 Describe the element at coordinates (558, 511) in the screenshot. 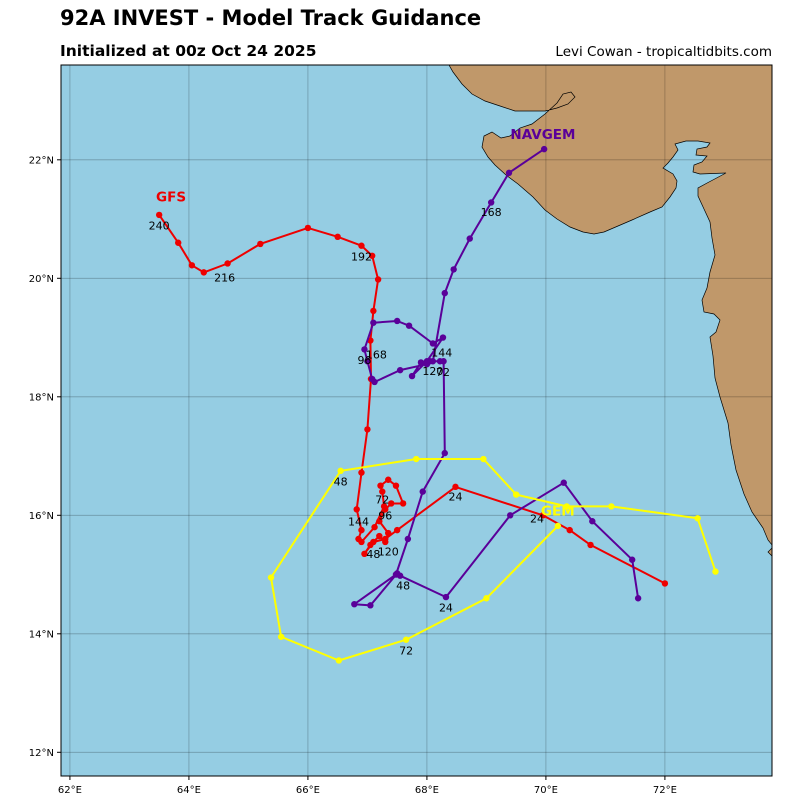

I see `model-label-gem: GEM` at that location.